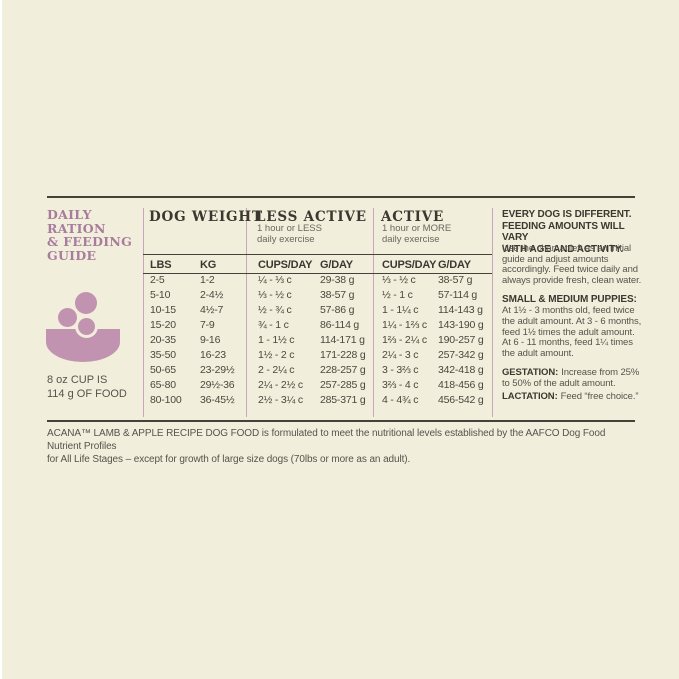 This screenshot has height=679, width=679. What do you see at coordinates (337, 310) in the screenshot?
I see `cell-less-active-grams: 57-86 g` at bounding box center [337, 310].